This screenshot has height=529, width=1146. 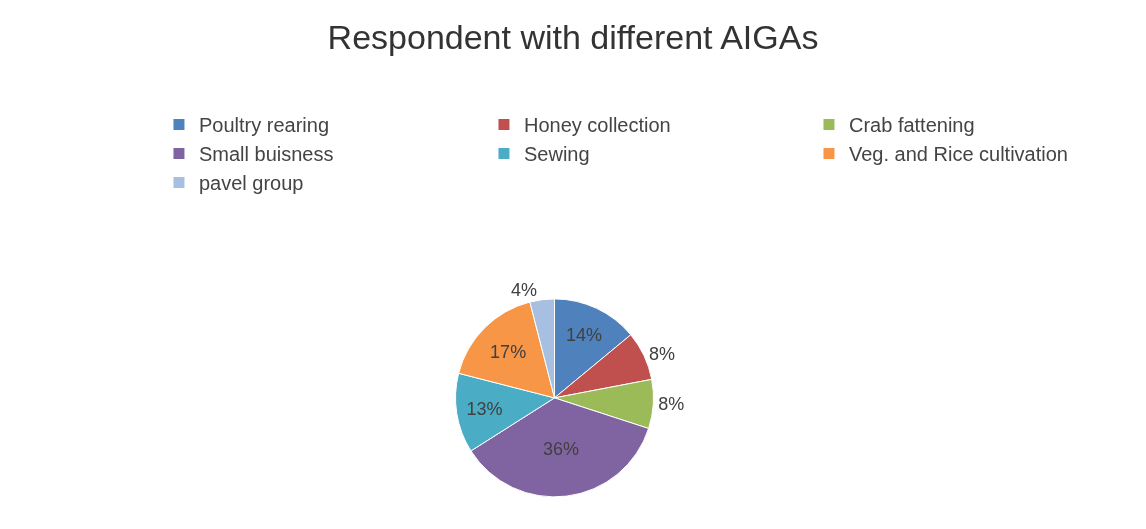 What do you see at coordinates (508, 351) in the screenshot?
I see `data-label: 17%` at bounding box center [508, 351].